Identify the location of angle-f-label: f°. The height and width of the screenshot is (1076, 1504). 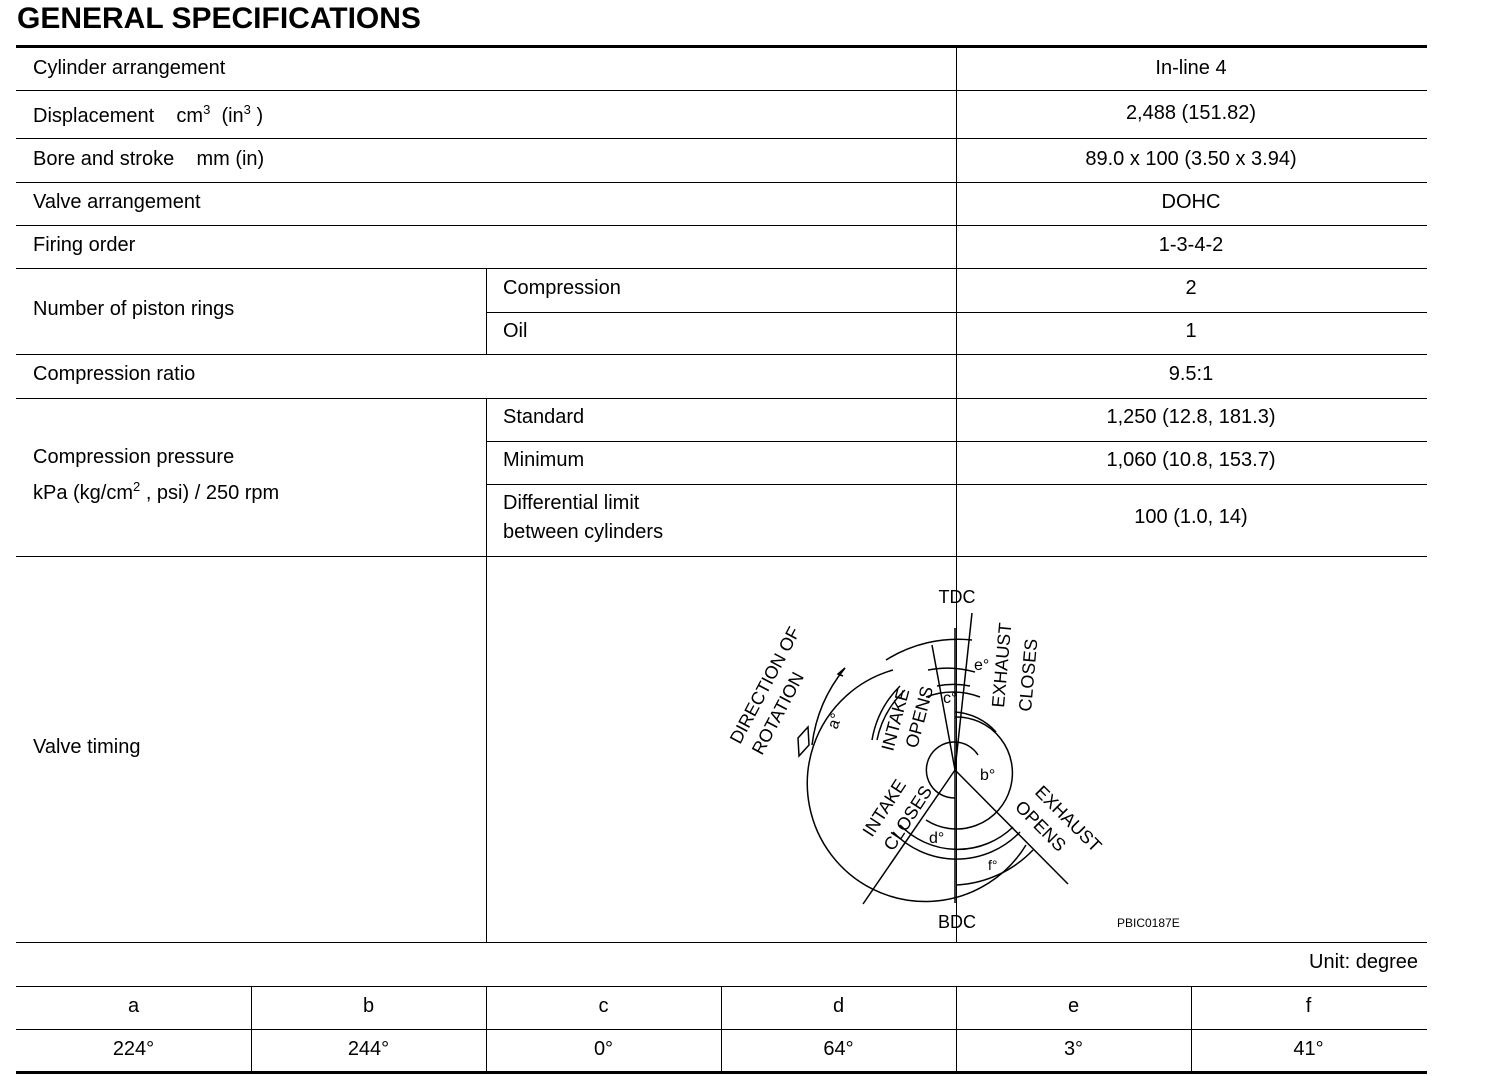
(993, 865).